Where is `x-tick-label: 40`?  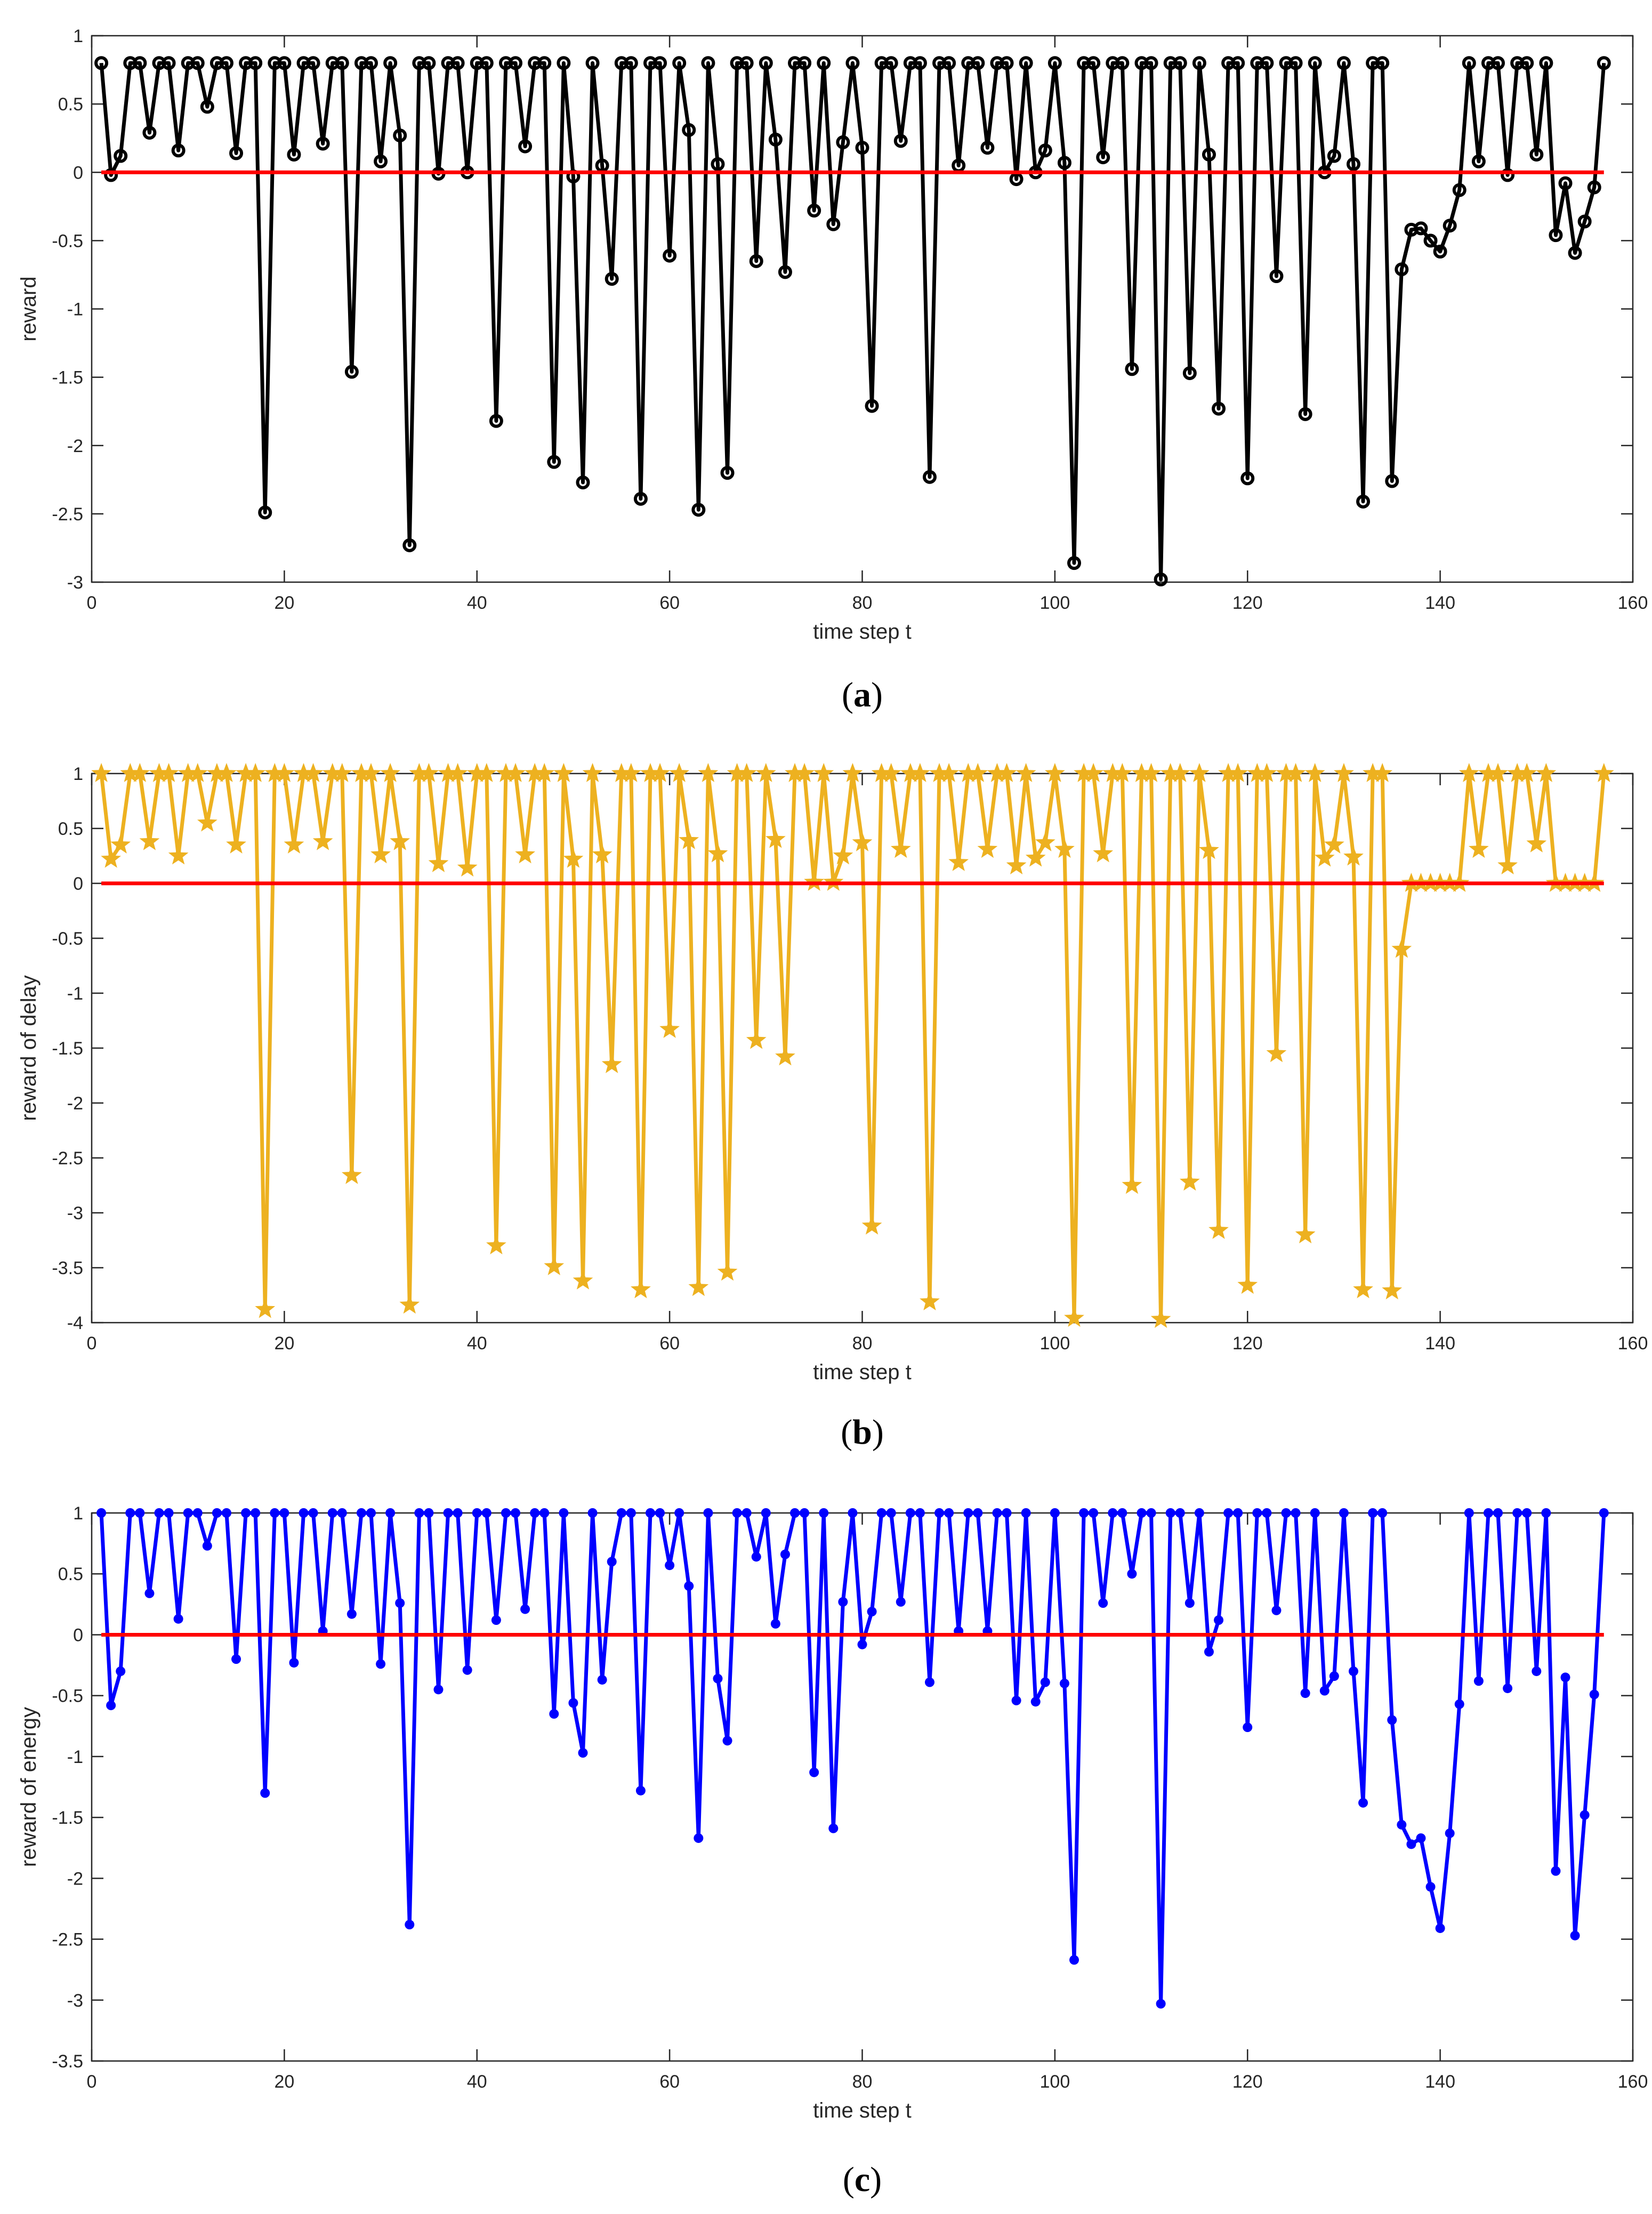 x-tick-label: 40 is located at coordinates (477, 2082).